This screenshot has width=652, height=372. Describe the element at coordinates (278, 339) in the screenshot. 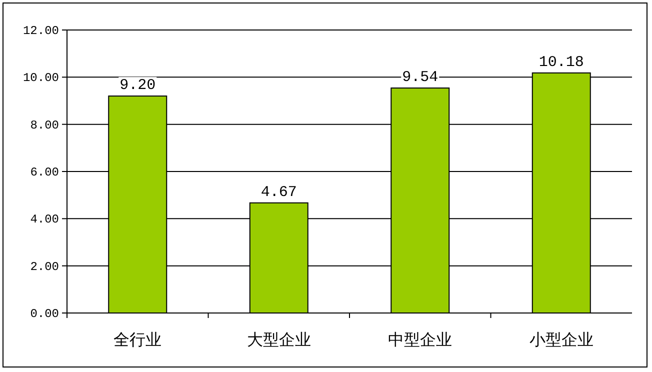

I see `x-tick-label: 大型企业` at that location.